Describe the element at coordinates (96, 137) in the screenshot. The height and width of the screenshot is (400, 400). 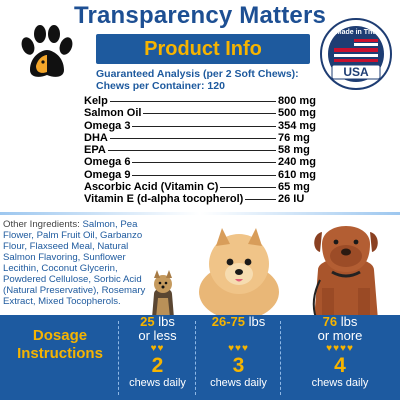
I see `nutrient-name: DHA` at that location.